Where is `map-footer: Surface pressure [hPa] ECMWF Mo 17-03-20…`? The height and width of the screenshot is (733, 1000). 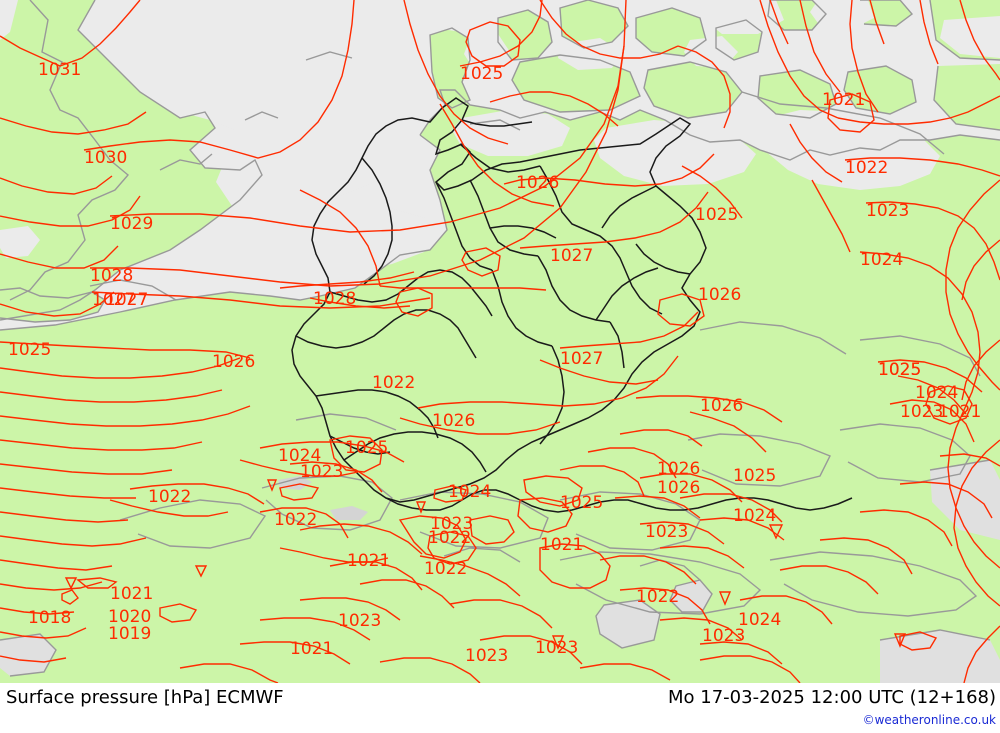
map-footer: Surface pressure [hPa] ECMWF Mo 17-03-20… is located at coordinates (500, 708).